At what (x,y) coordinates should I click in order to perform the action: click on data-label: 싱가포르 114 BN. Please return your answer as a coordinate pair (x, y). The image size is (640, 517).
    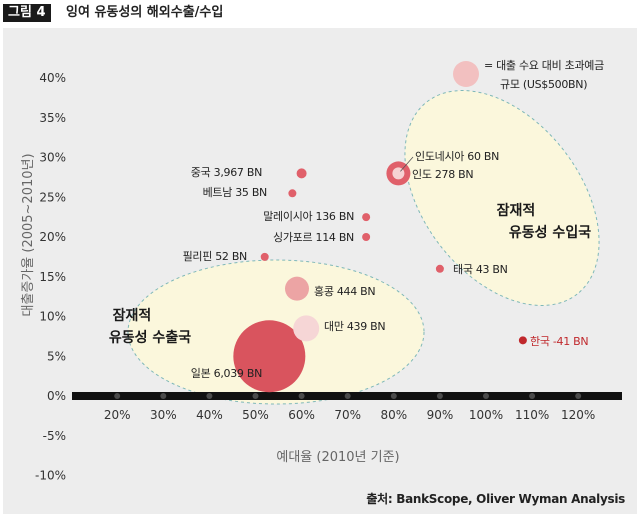
    Looking at the image, I should click on (313, 237).